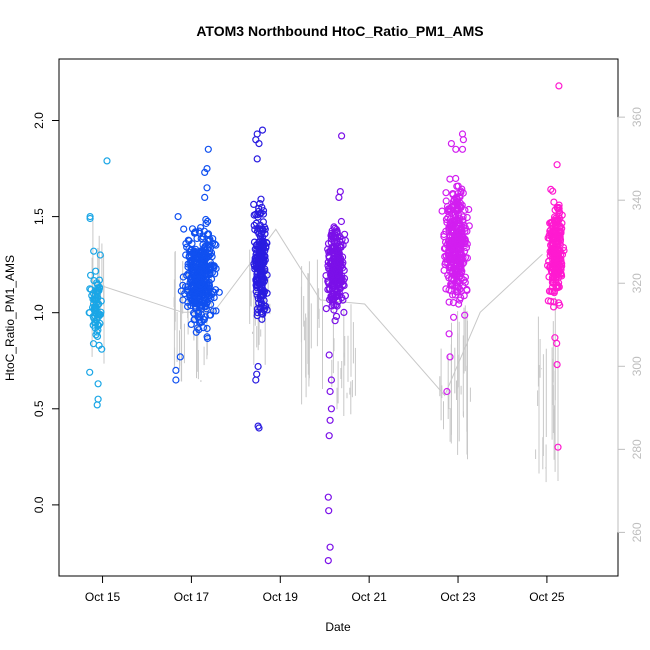  I want to click on y2-tick-label: 360, so click(637, 117).